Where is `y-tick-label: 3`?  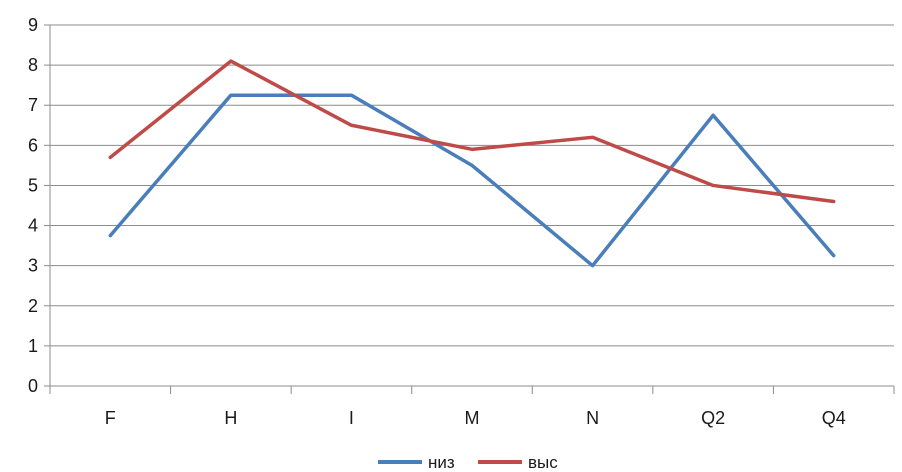
y-tick-label: 3 is located at coordinates (33, 266).